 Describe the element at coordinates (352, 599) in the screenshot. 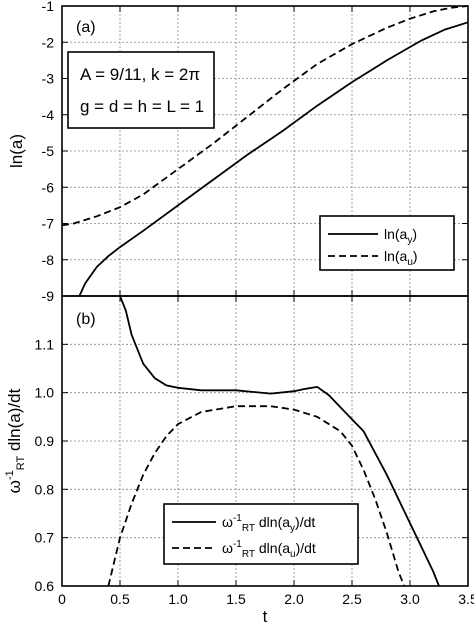

I see `x-tick-label-5: 2.5` at that location.